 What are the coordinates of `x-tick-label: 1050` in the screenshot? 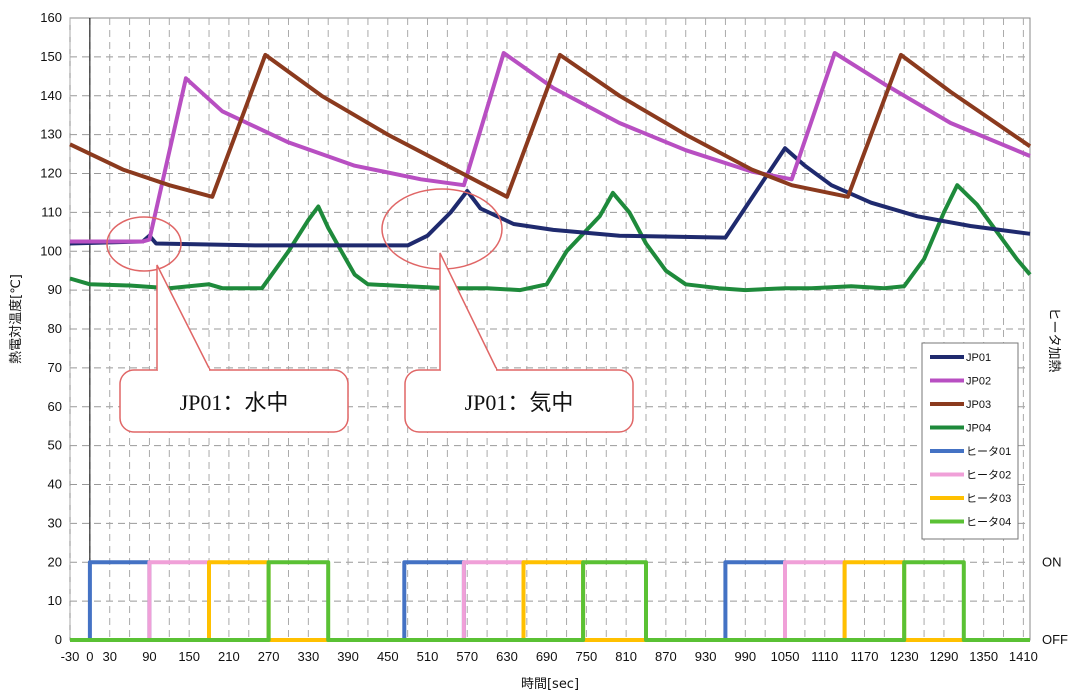 It's located at (785, 656).